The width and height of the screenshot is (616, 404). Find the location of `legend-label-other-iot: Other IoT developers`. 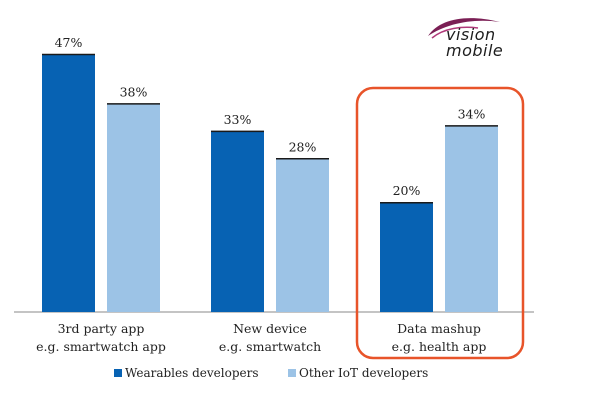

legend-label-other-iot: Other IoT developers is located at coordinates (363, 373).